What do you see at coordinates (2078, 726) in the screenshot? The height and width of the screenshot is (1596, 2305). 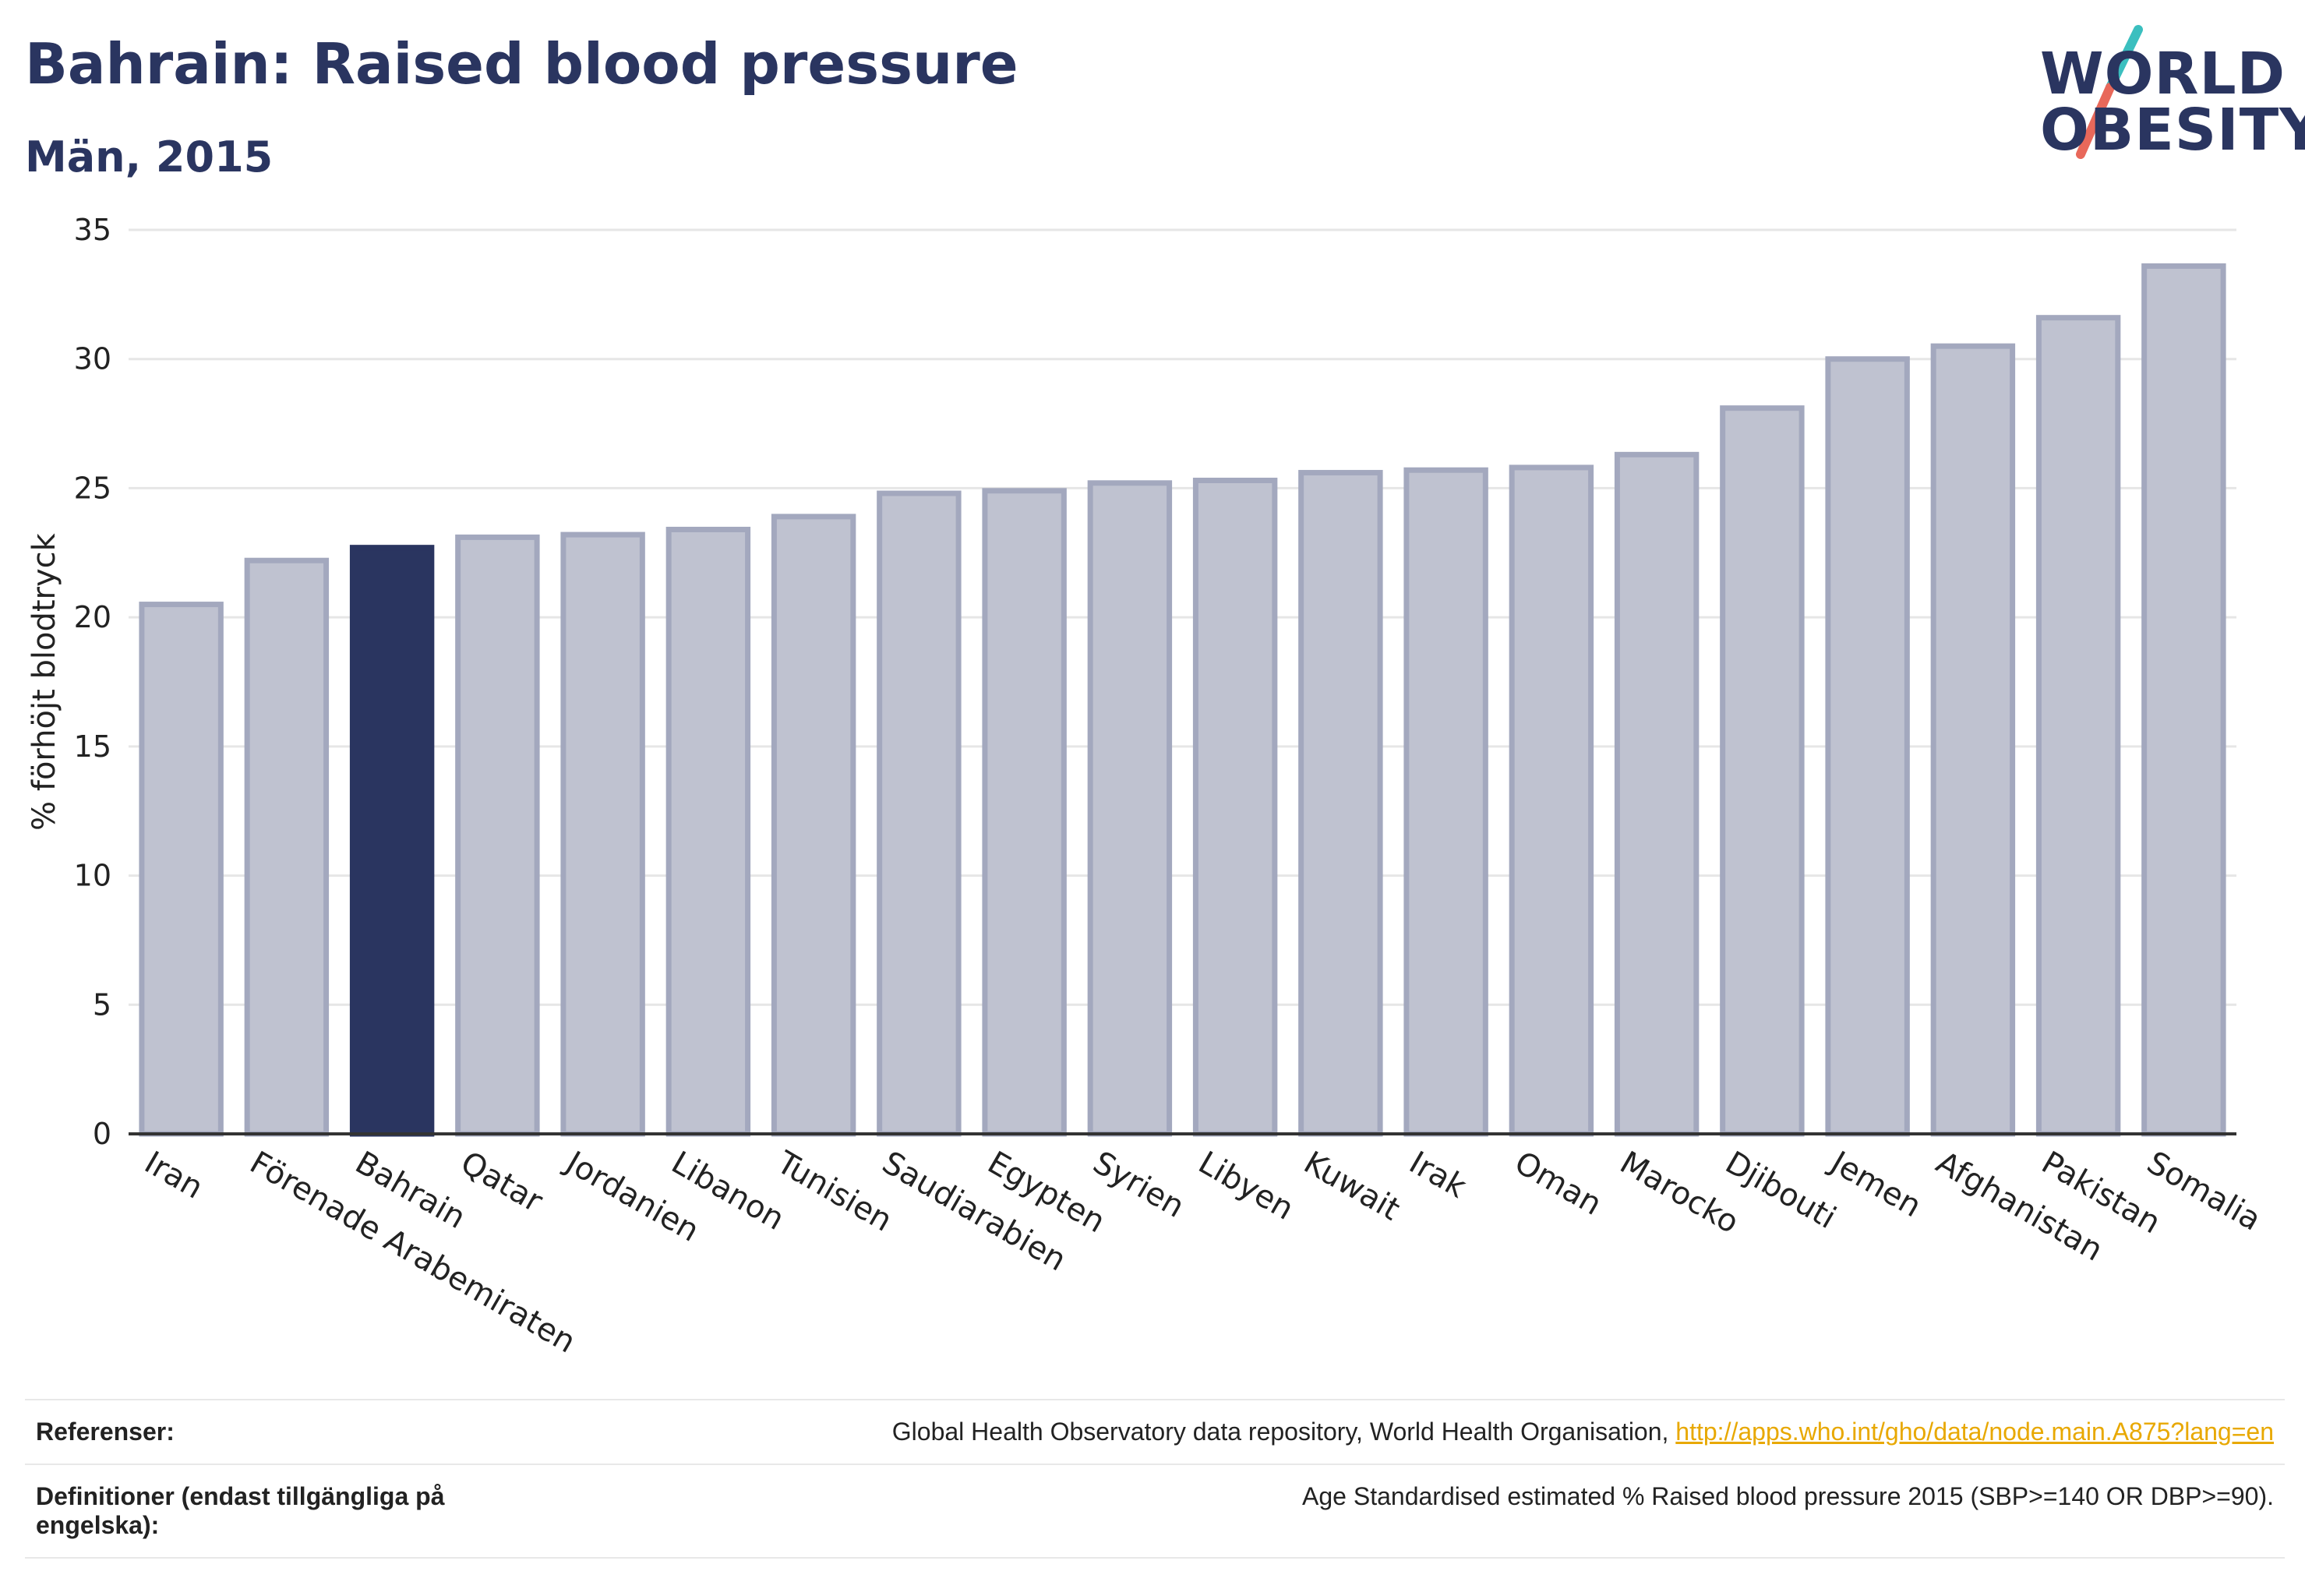 I see `bar-pakistan` at bounding box center [2078, 726].